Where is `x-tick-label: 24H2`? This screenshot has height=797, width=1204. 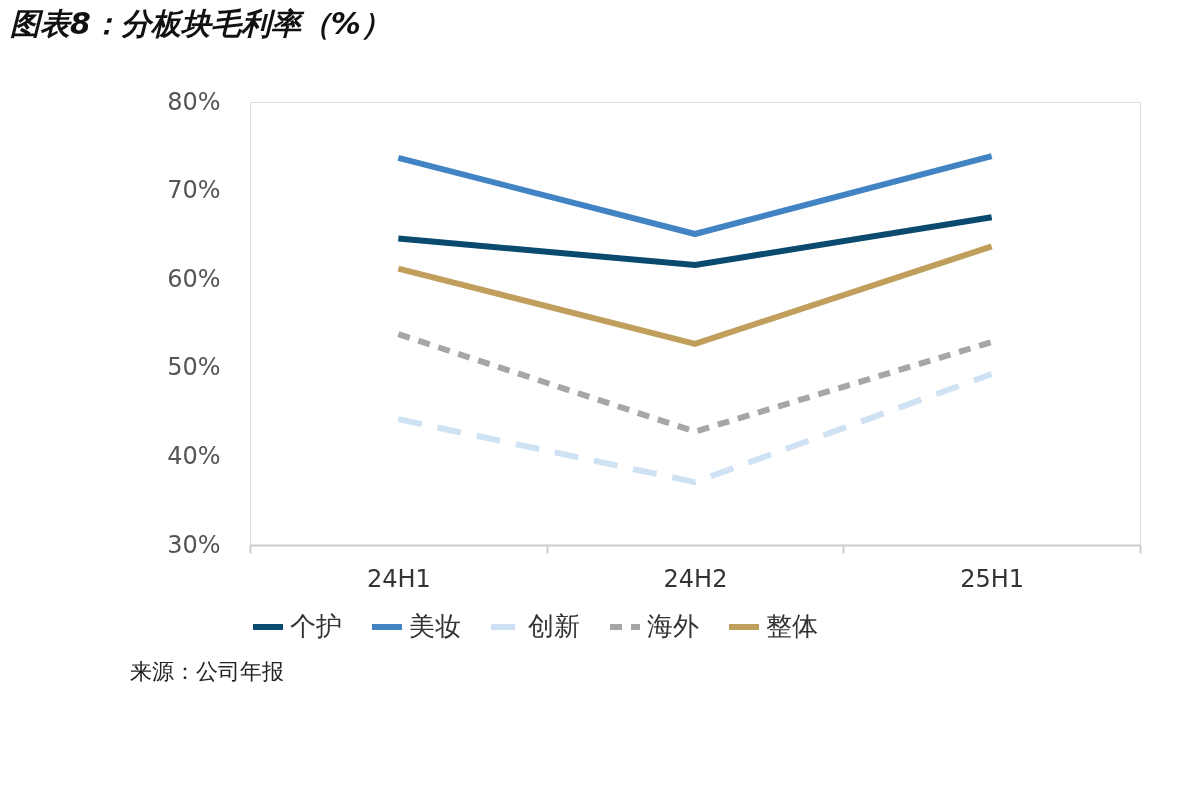 x-tick-label: 24H2 is located at coordinates (695, 578).